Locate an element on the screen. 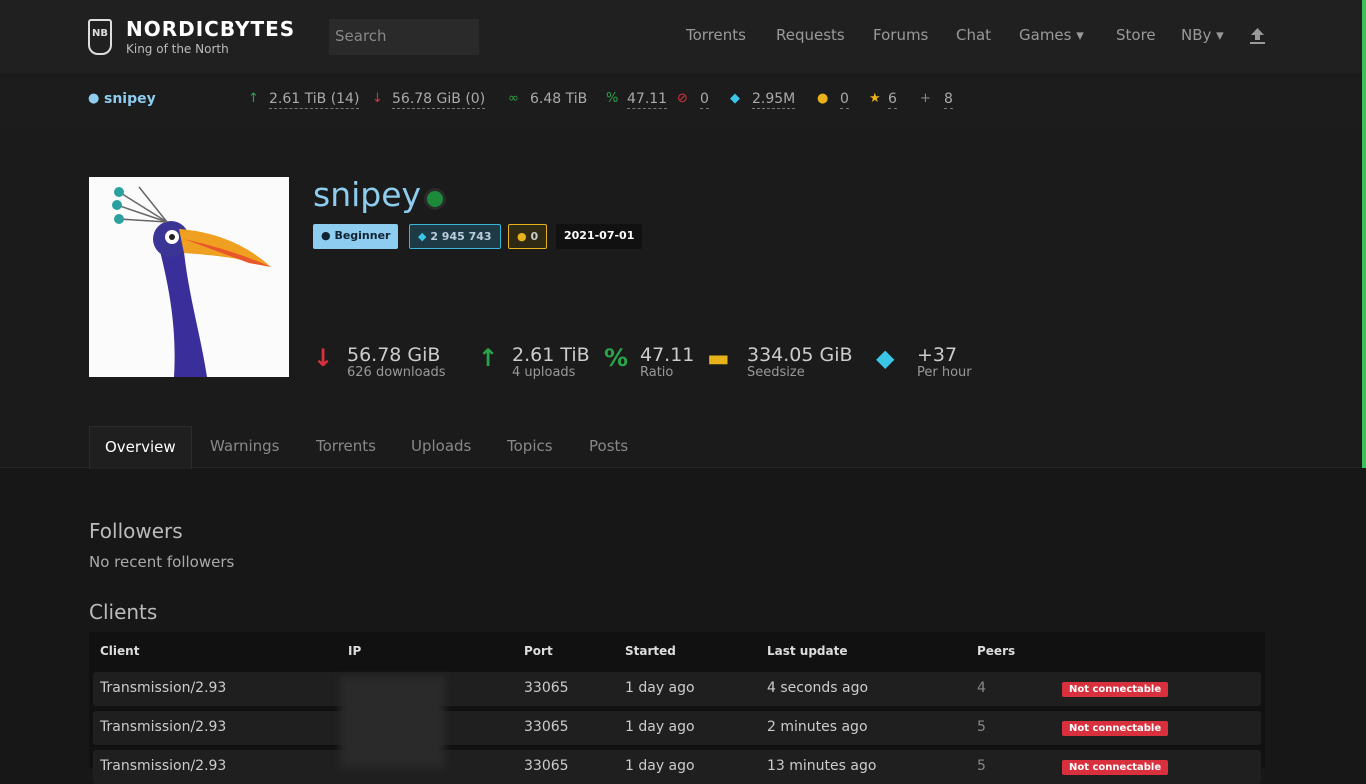 Image resolution: width=1366 pixels, height=784 pixels. scrollbar is located at coordinates (1364, 234).